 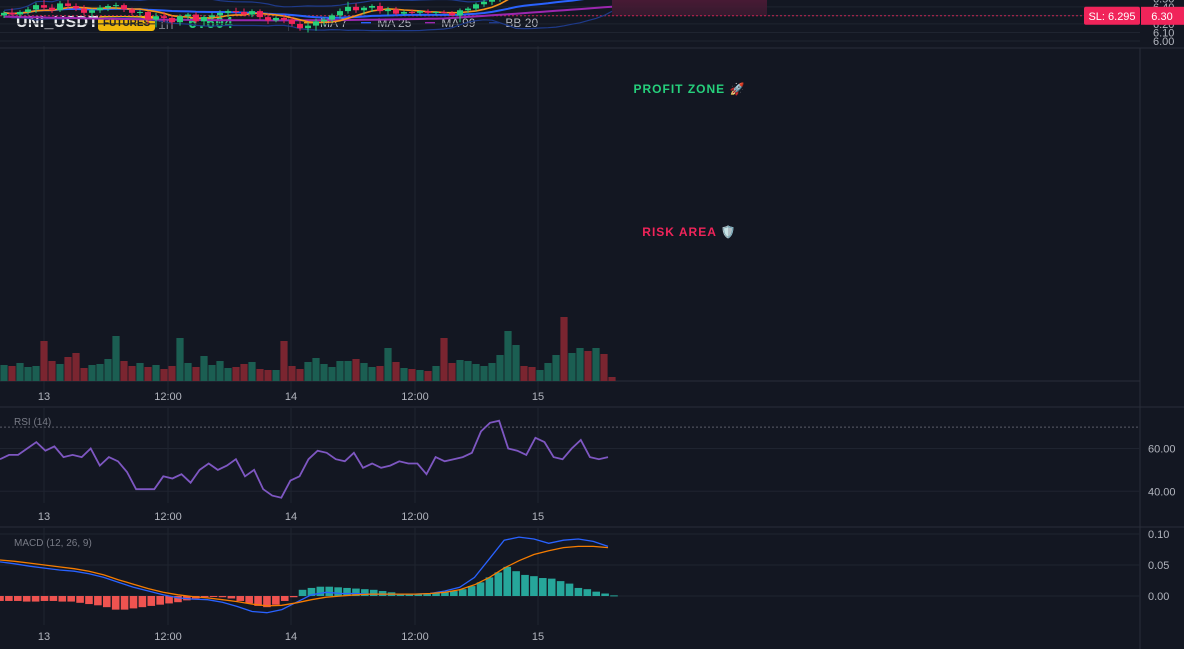 What do you see at coordinates (450, 23) in the screenshot?
I see `legend-ma99: MA 99` at bounding box center [450, 23].